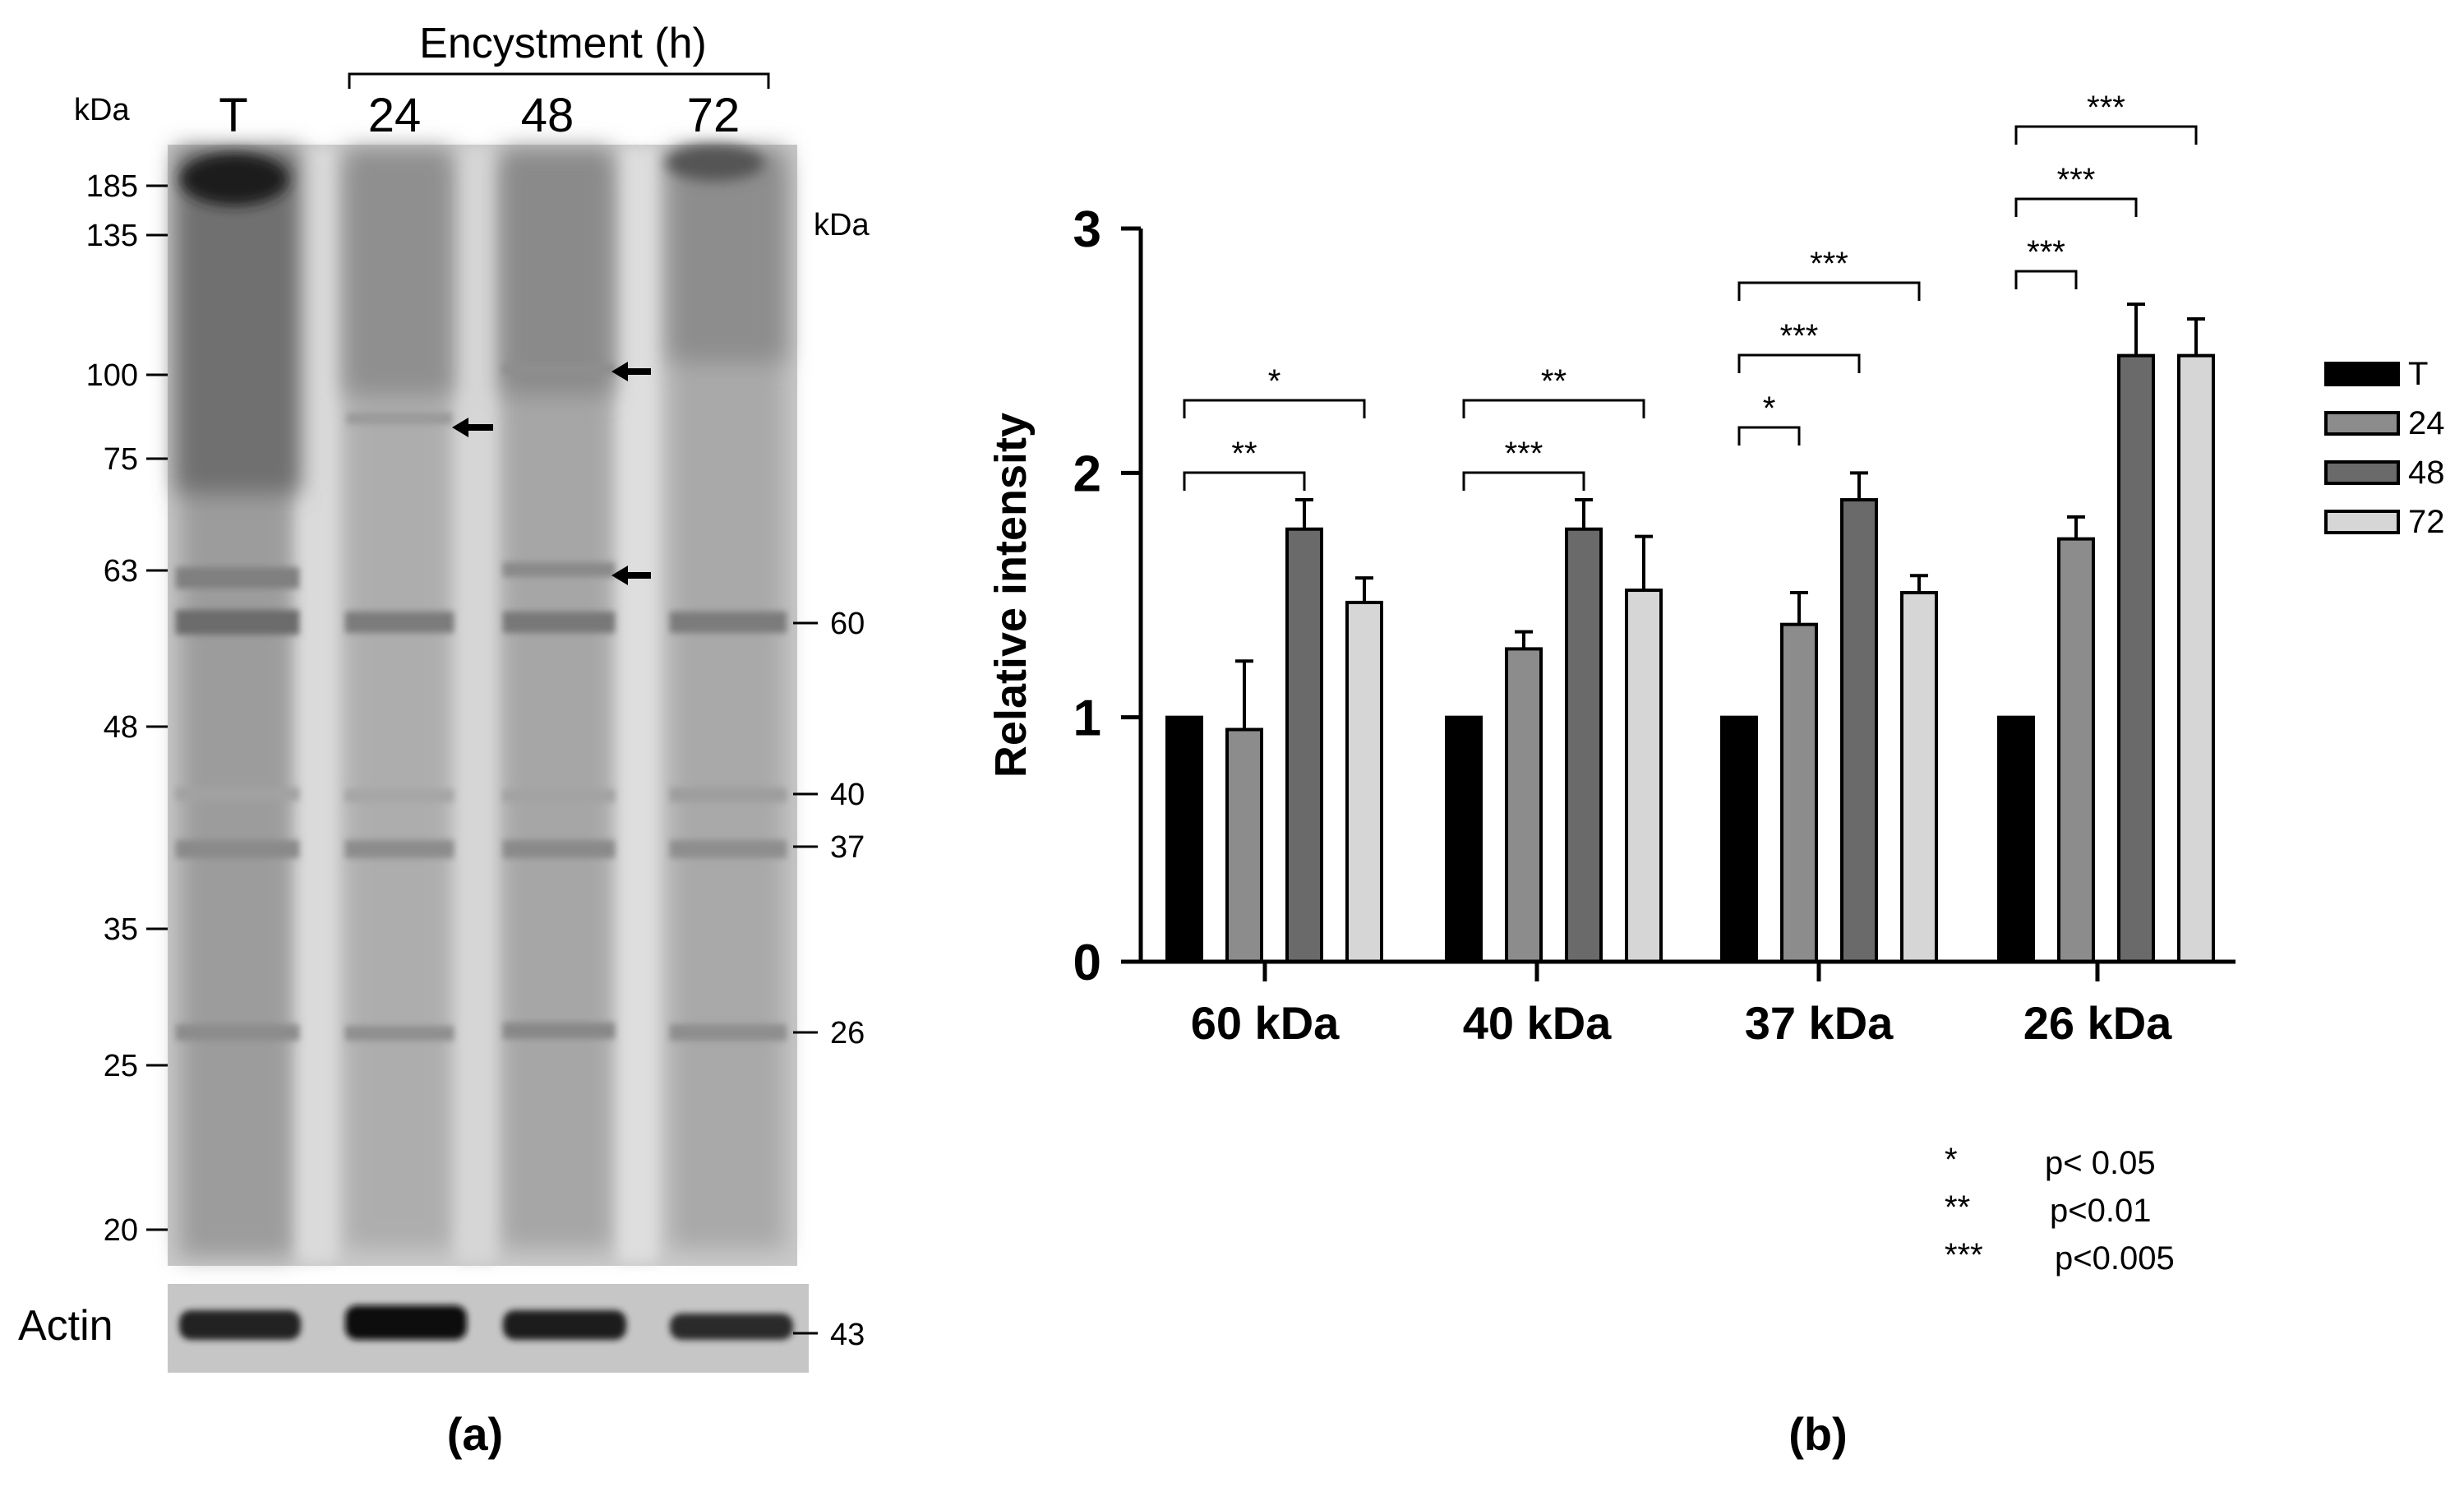 This screenshot has width=2464, height=1496. I want to click on x-tick-label-3: 26 kDa, so click(2097, 1023).